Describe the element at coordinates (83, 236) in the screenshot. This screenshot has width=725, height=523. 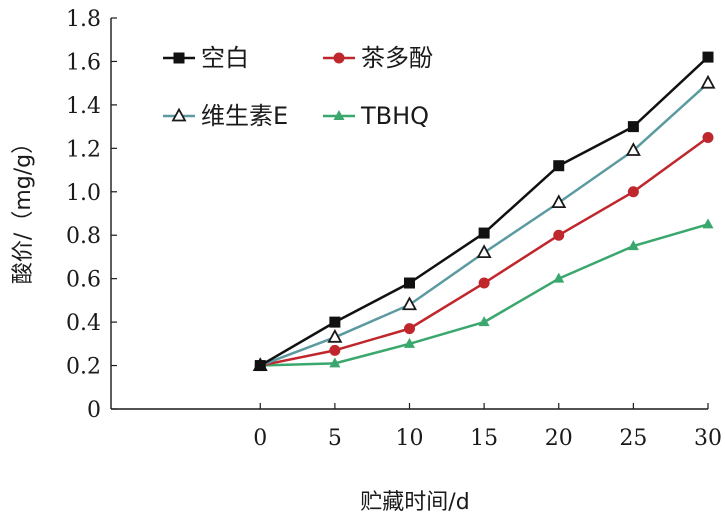
I see `y-tick-label: 0.8` at that location.